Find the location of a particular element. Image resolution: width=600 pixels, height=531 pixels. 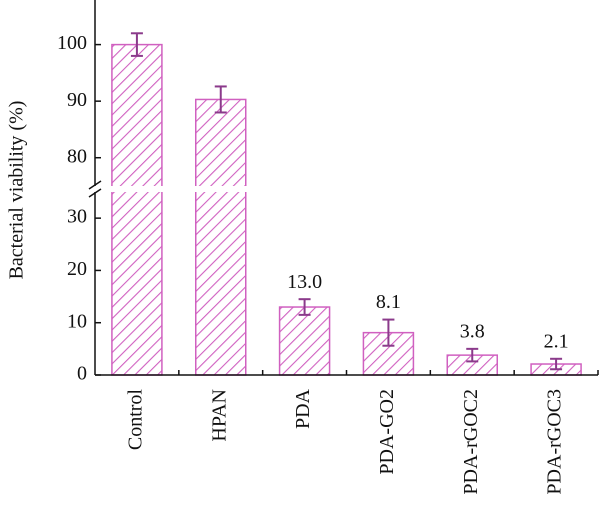

x-tick-label: Control is located at coordinates (136, 420).